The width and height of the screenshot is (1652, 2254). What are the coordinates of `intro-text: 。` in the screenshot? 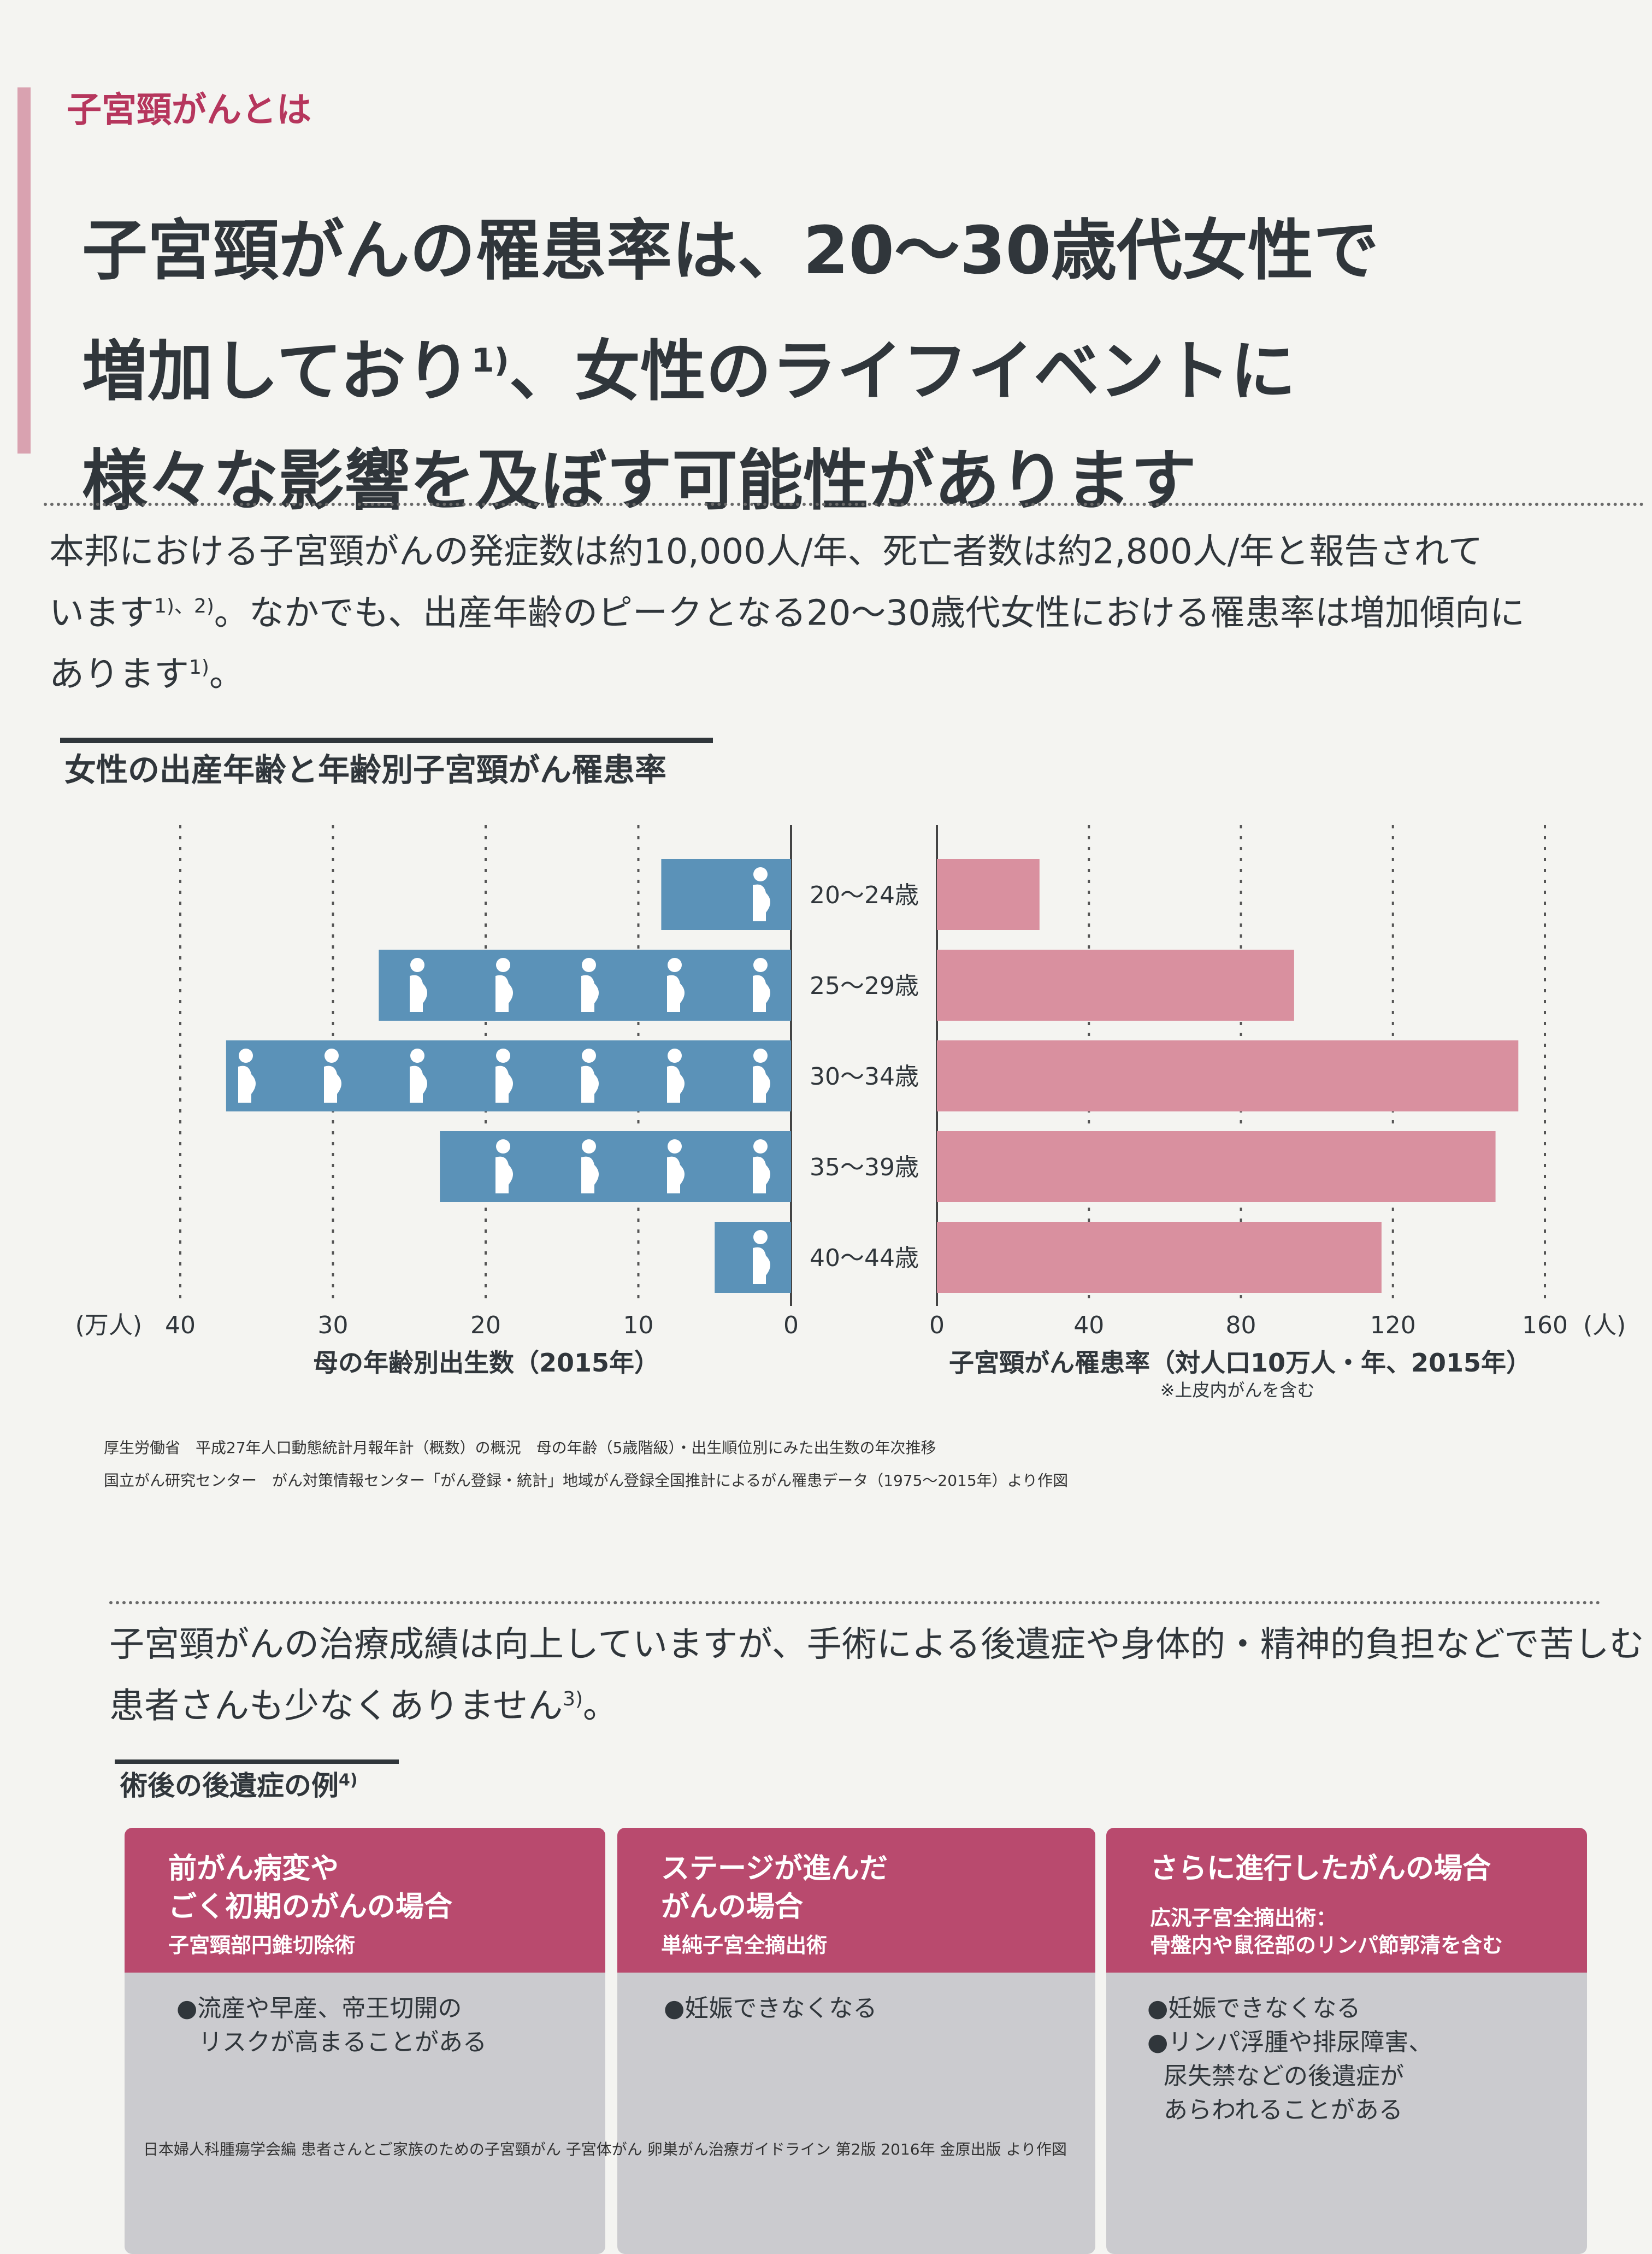 It's located at (226, 674).